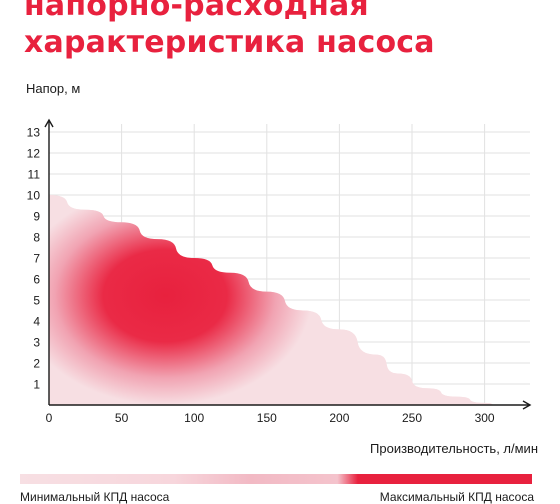 The image size is (560, 504). I want to click on x-tick-label: 200, so click(339, 418).